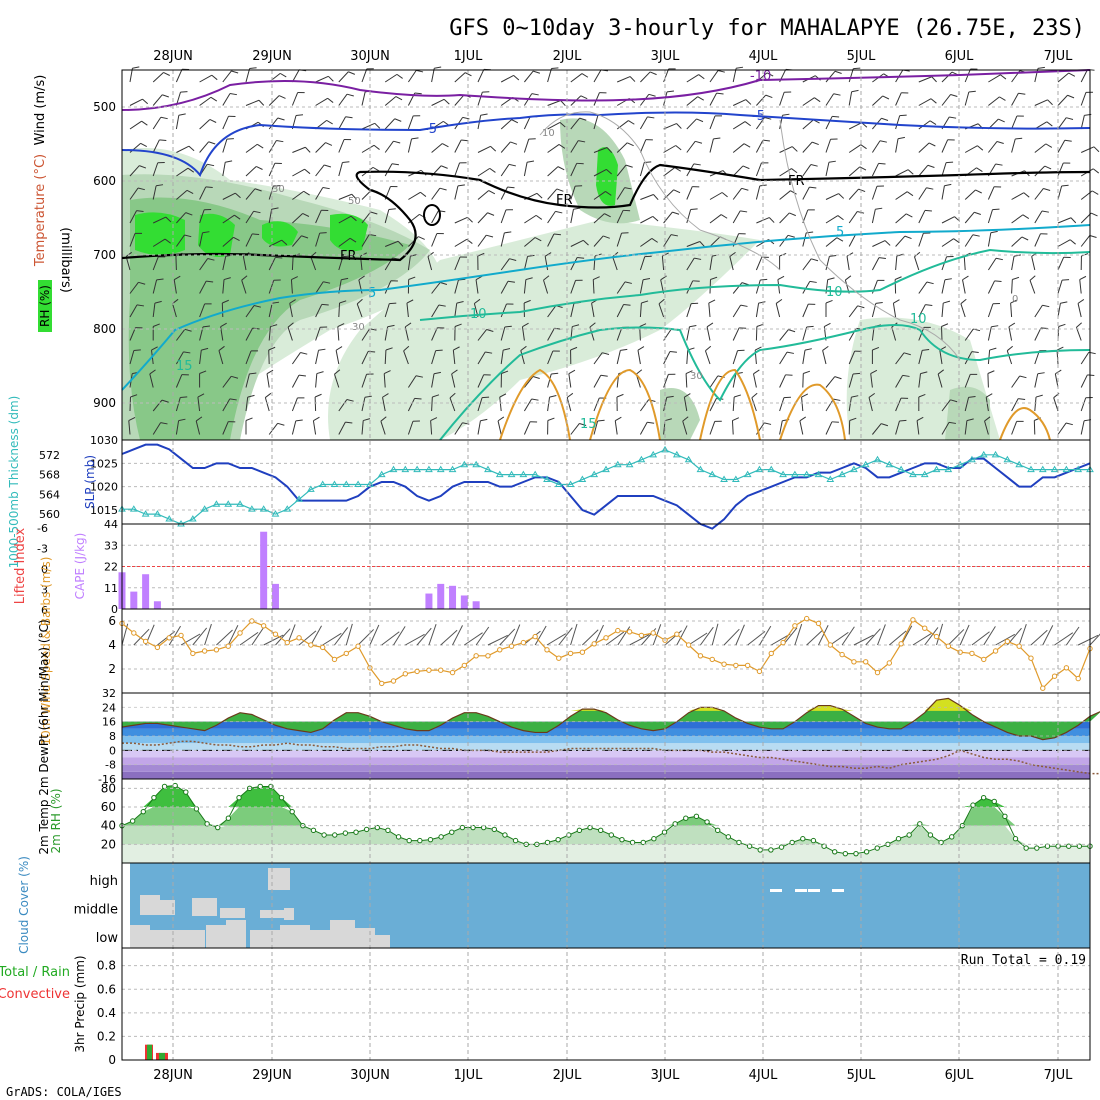 The width and height of the screenshot is (1100, 1100). I want to click on cloud-tick: low, so click(107, 938).